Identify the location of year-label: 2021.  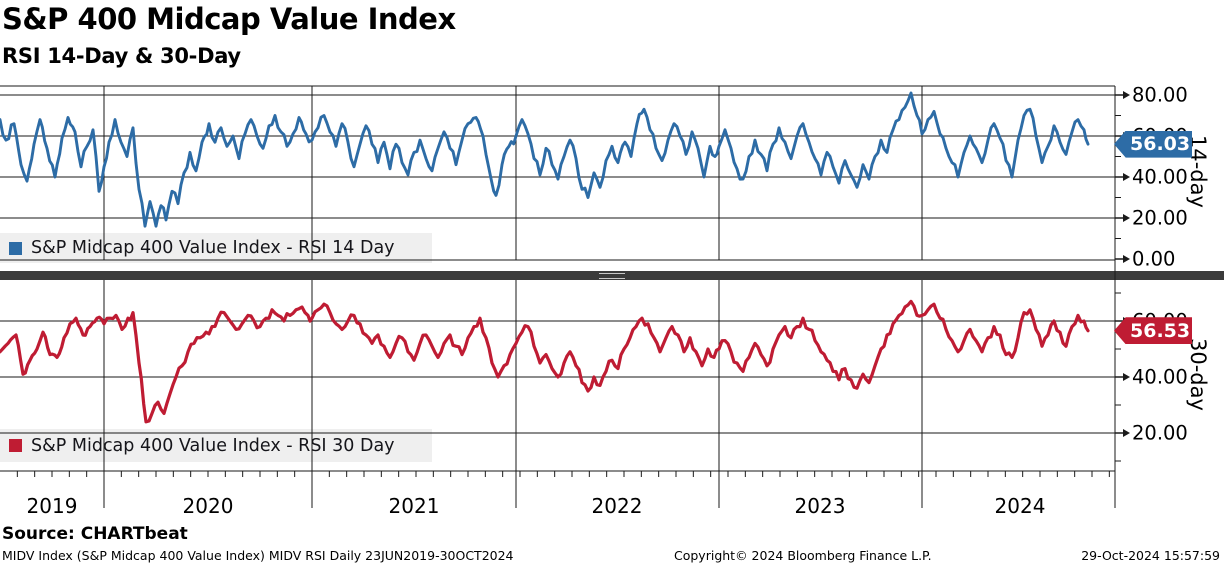
(414, 506).